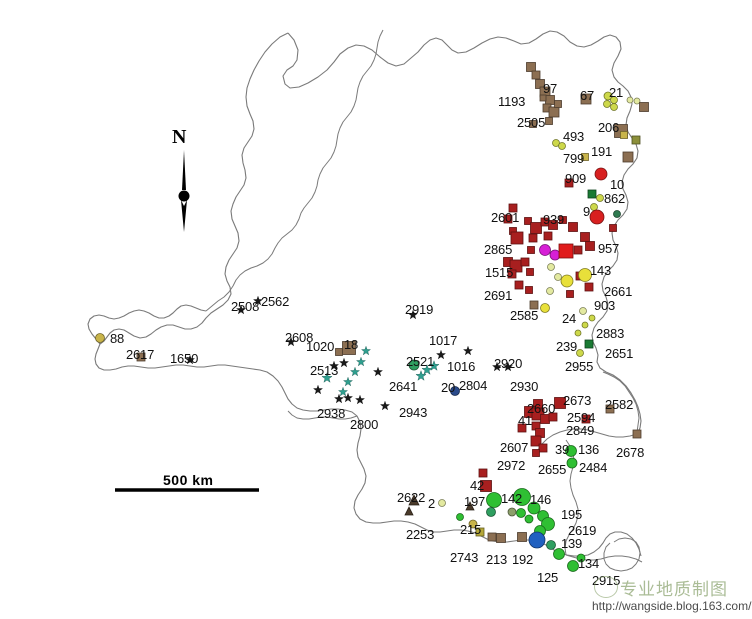 This screenshot has height=619, width=752. What do you see at coordinates (524, 386) in the screenshot?
I see `map-point-label: 2930` at bounding box center [524, 386].